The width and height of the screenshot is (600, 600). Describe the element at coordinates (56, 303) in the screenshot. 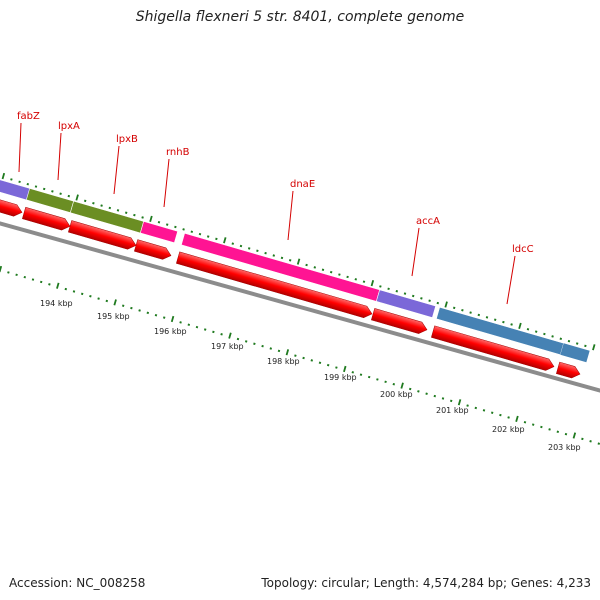

I see `kbp-label: 194 kbp` at that location.